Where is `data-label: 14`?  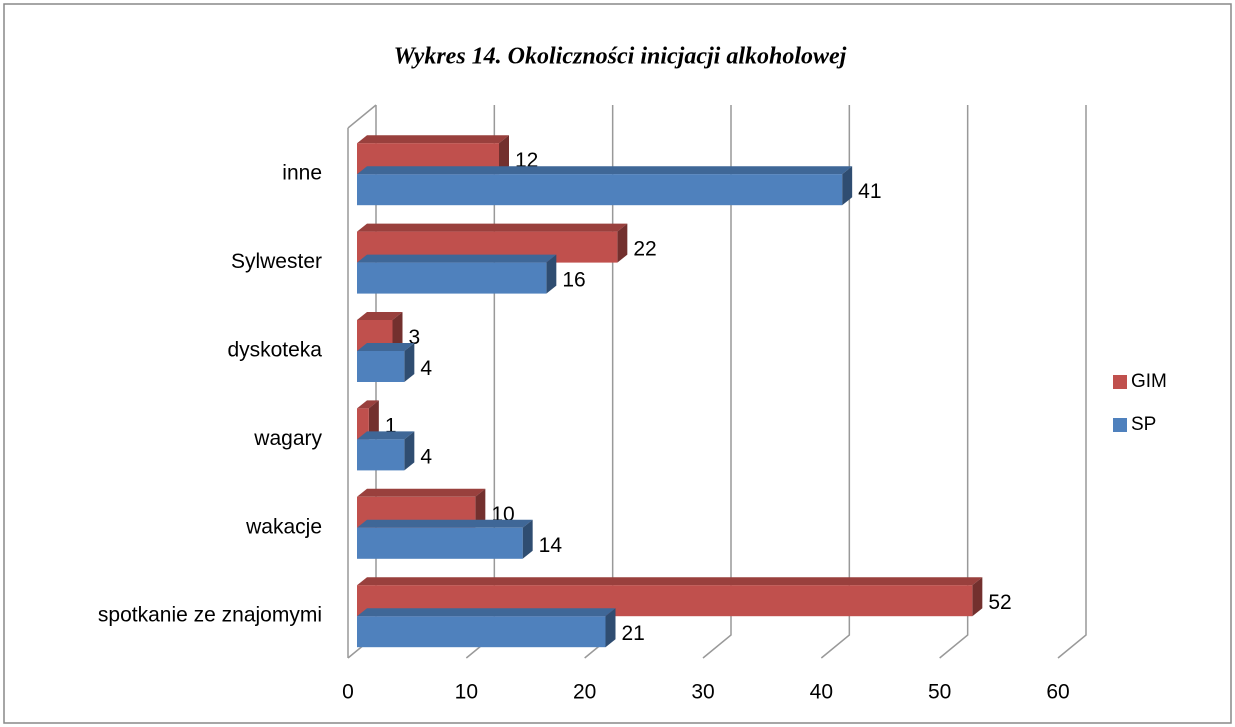
data-label: 14 is located at coordinates (551, 545).